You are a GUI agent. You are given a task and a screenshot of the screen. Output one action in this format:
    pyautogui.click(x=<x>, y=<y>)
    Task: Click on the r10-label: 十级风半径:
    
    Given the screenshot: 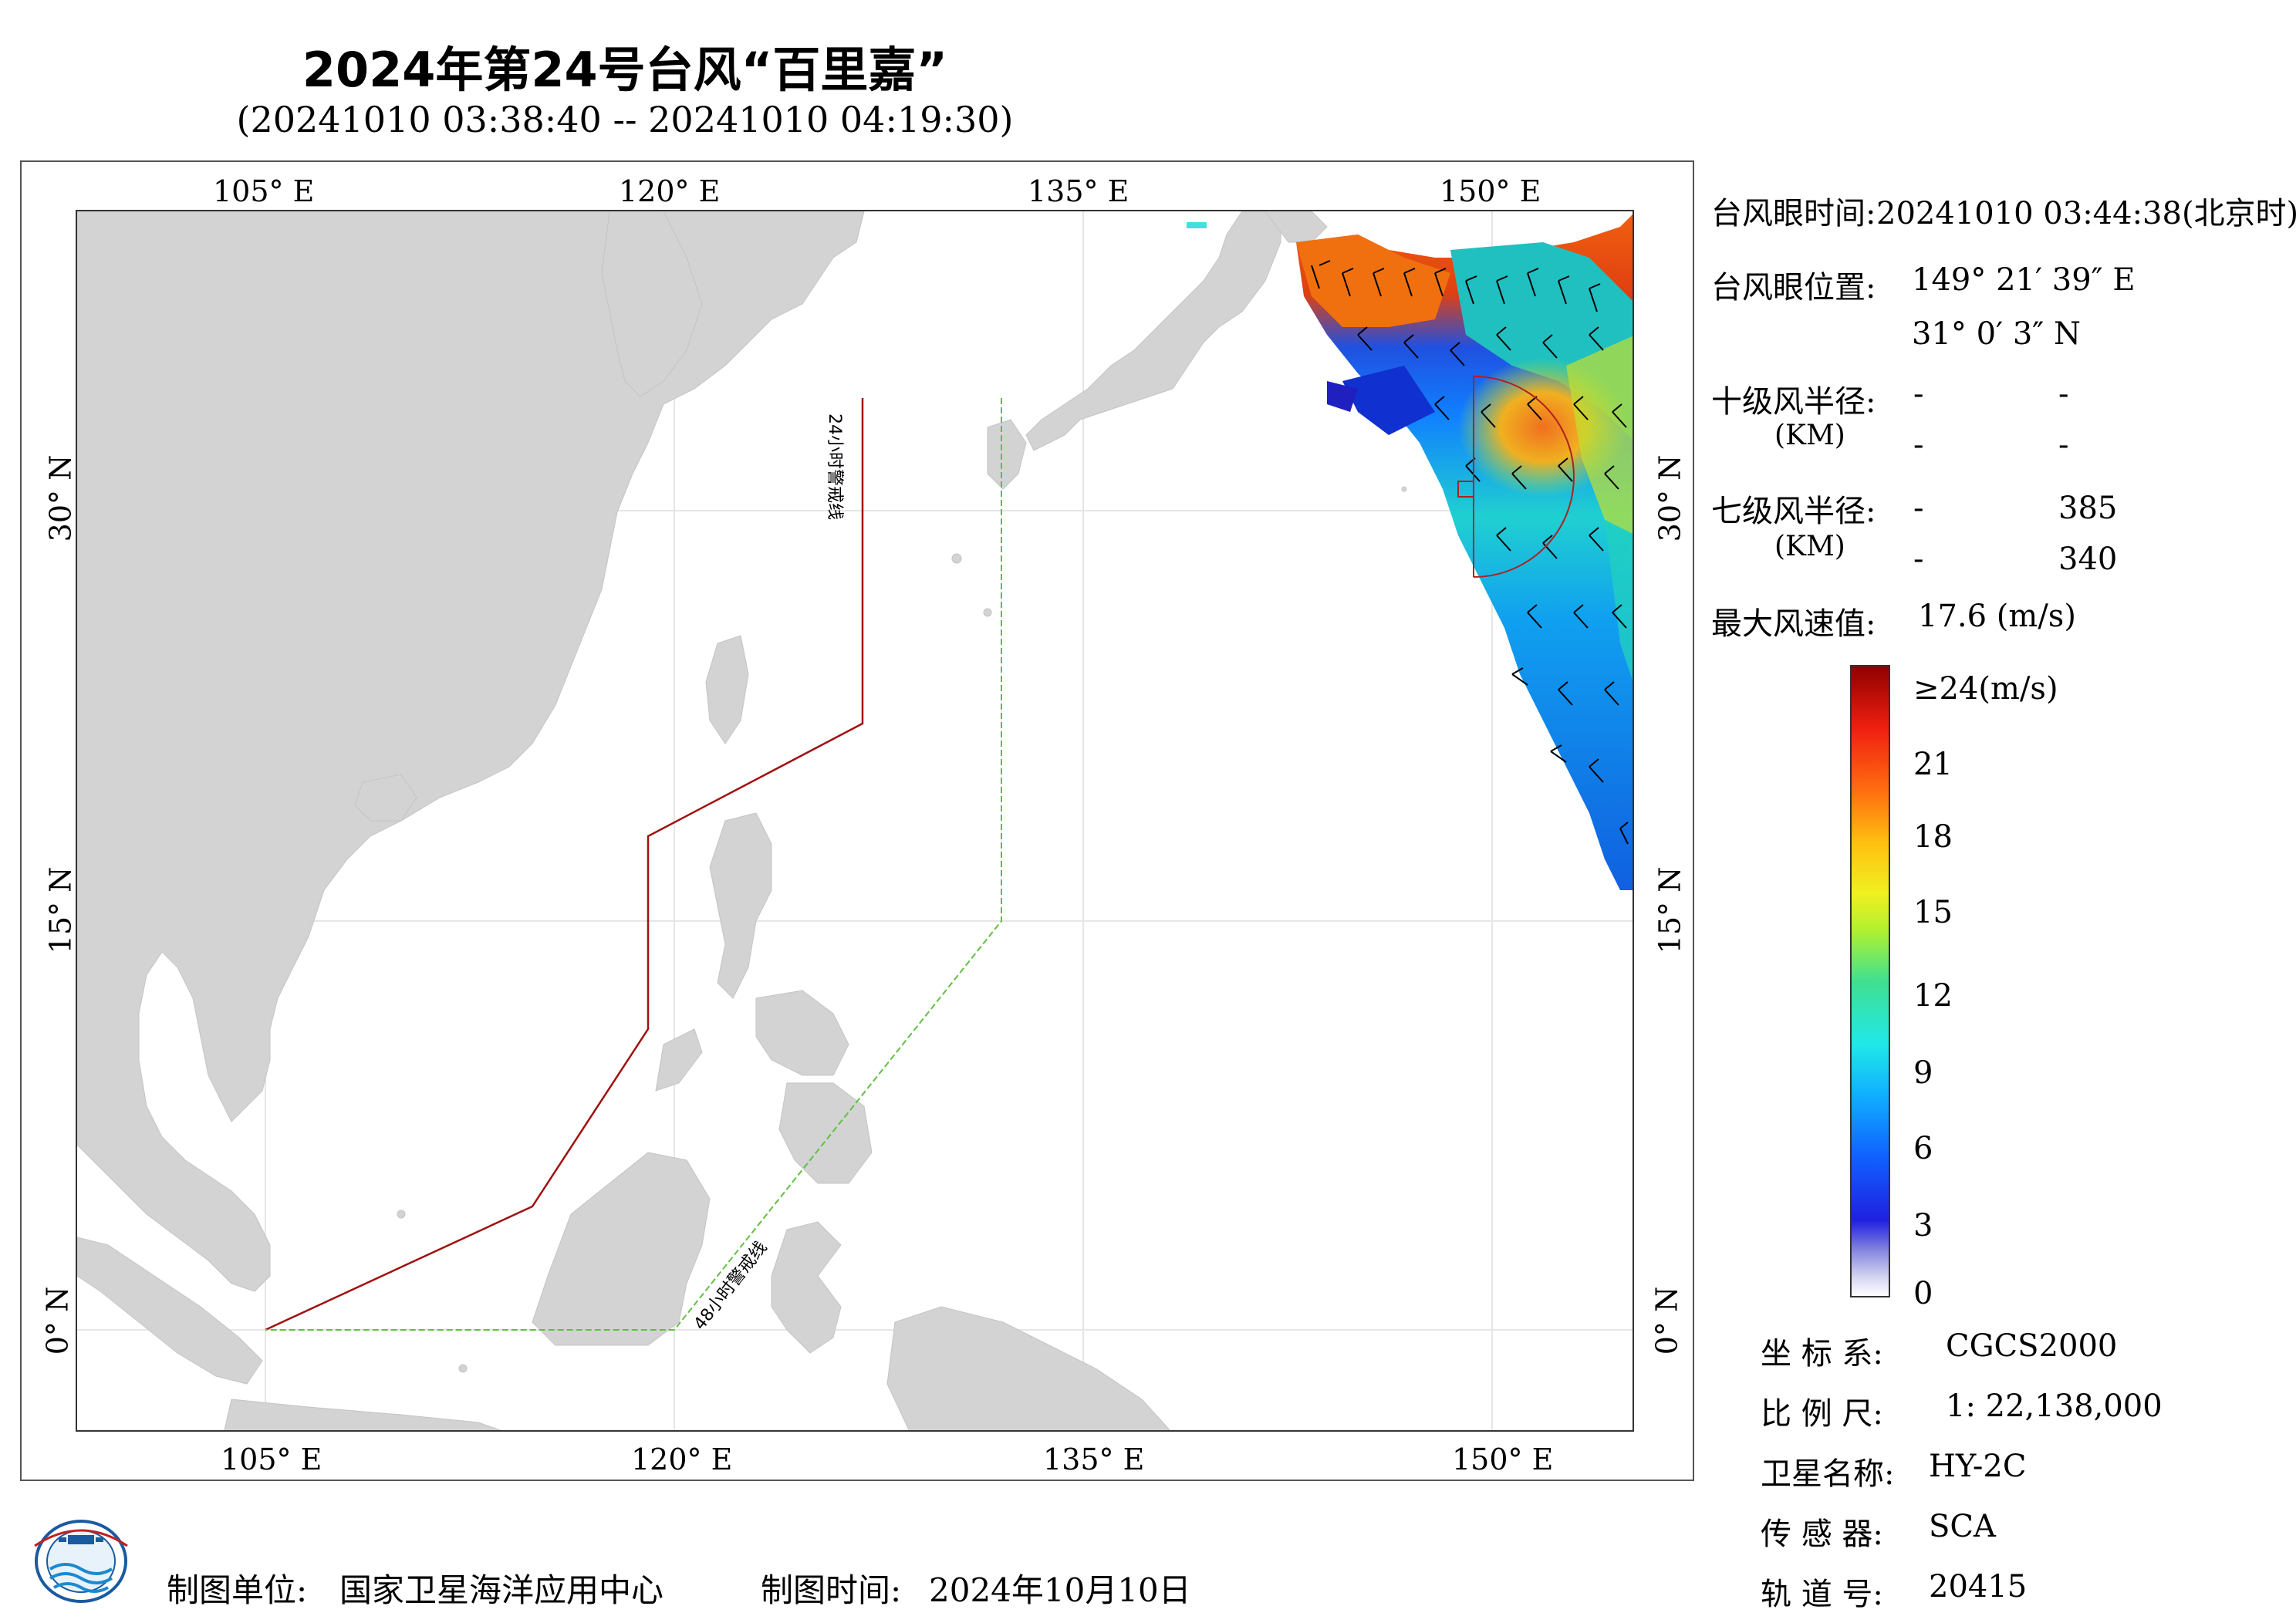 What is the action you would take?
    pyautogui.click(x=1793, y=402)
    